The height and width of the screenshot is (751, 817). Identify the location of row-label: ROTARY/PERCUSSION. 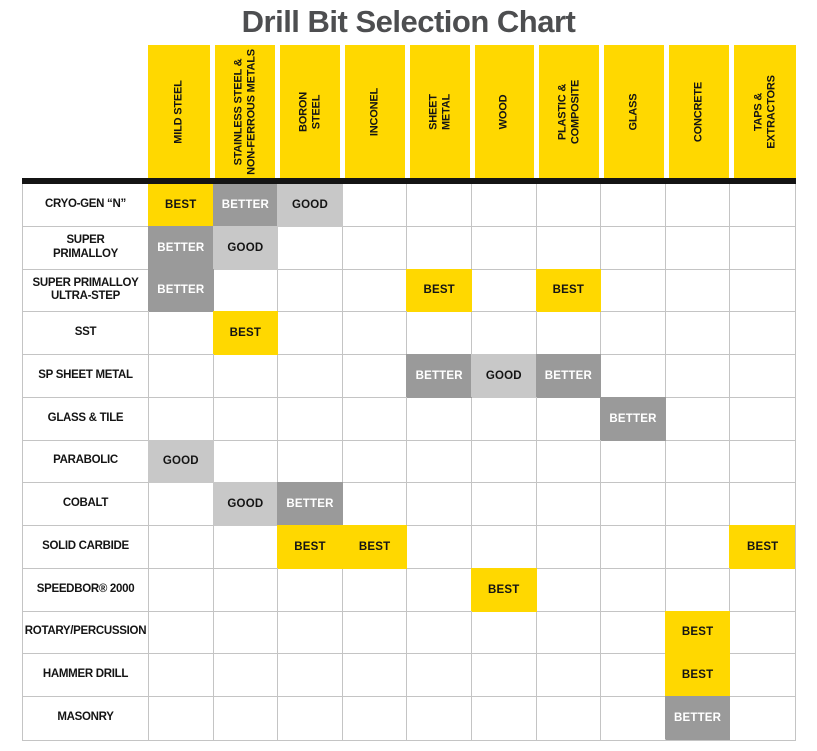
(86, 633).